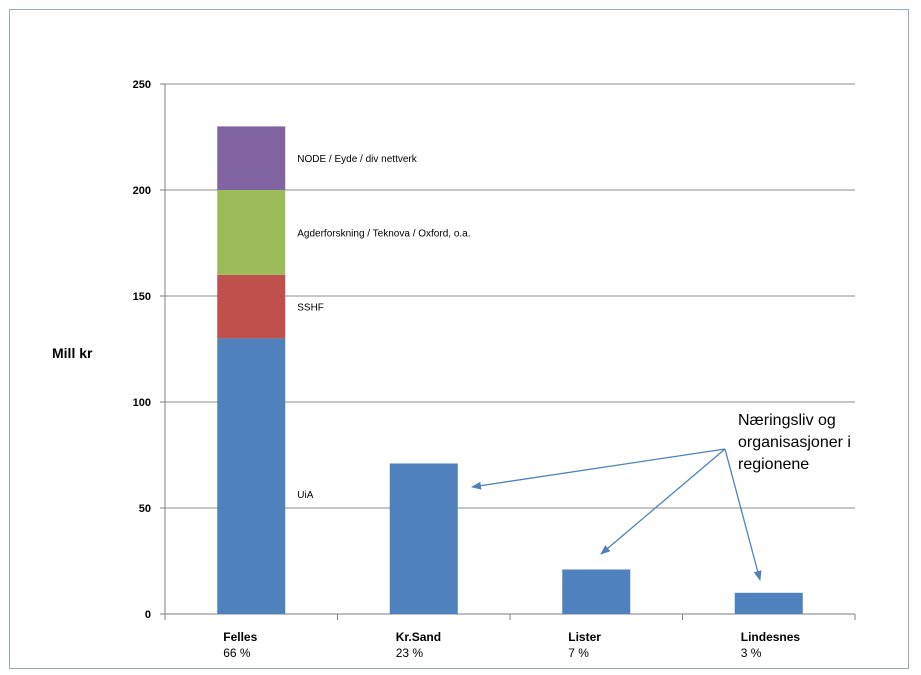 This screenshot has height=675, width=921. What do you see at coordinates (418, 637) in the screenshot?
I see `x-category-label: Kr.Sand` at bounding box center [418, 637].